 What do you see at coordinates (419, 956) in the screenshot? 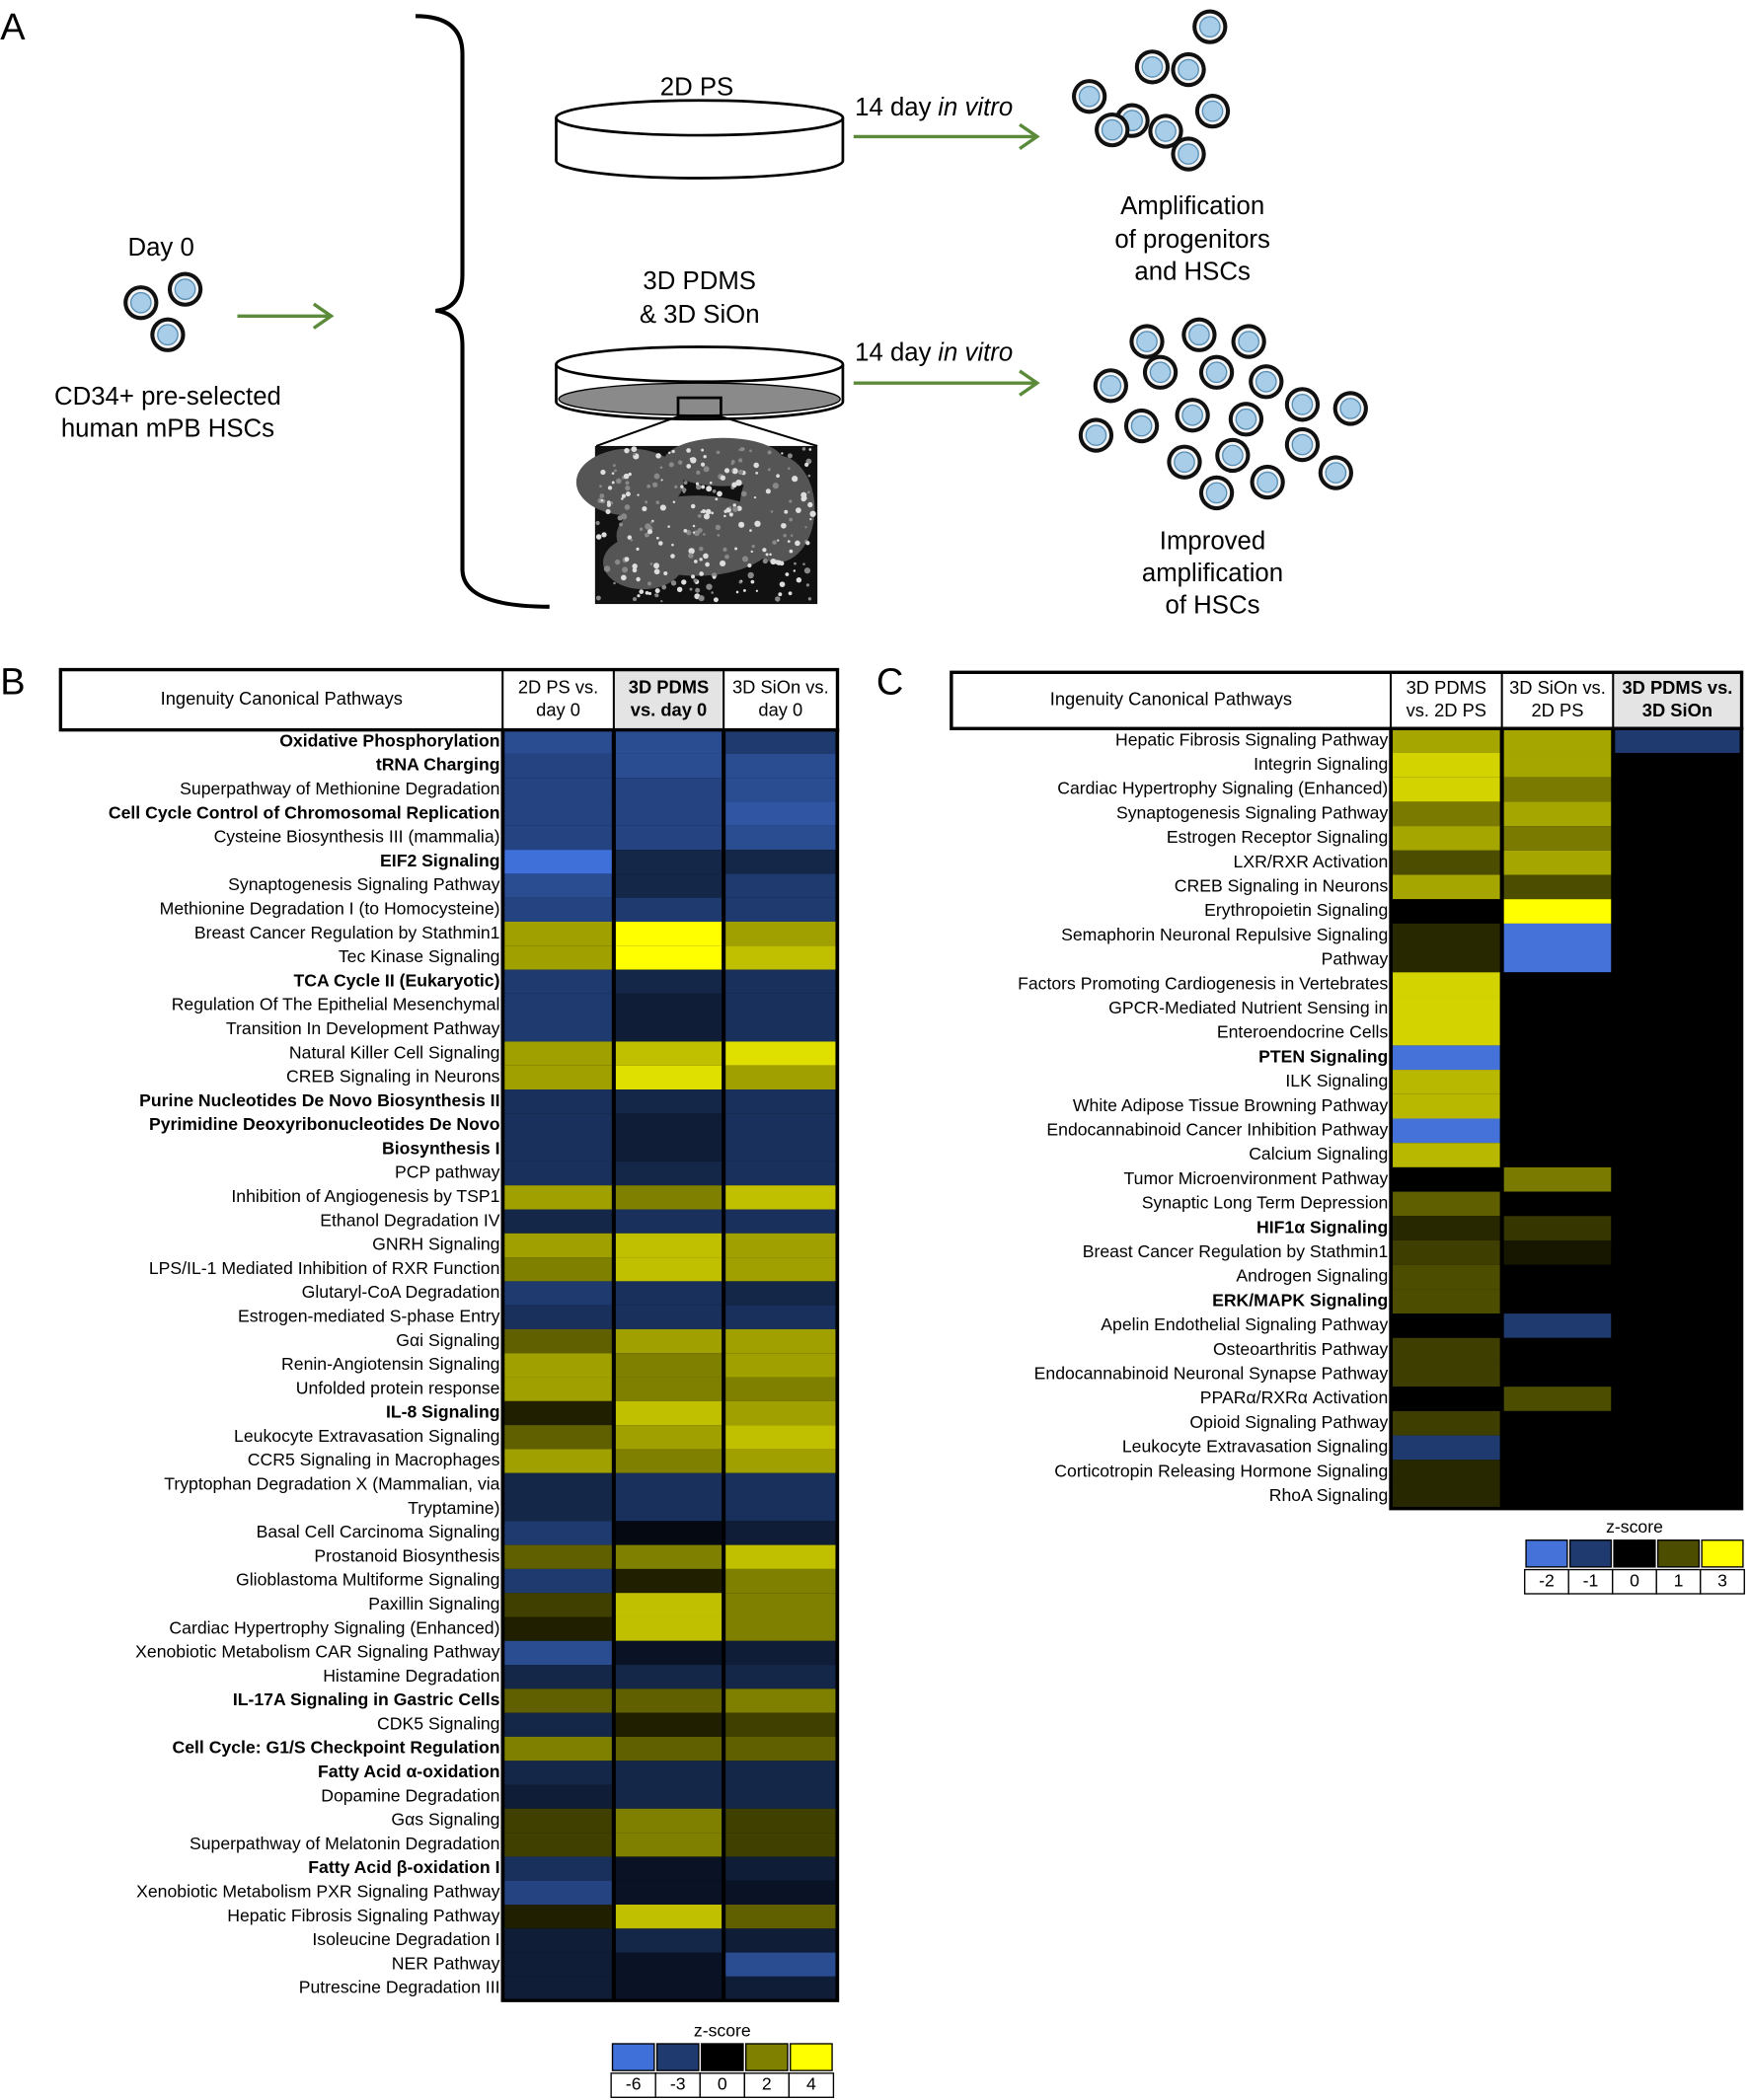
I see `row-label: Tec Kinase Signaling` at bounding box center [419, 956].